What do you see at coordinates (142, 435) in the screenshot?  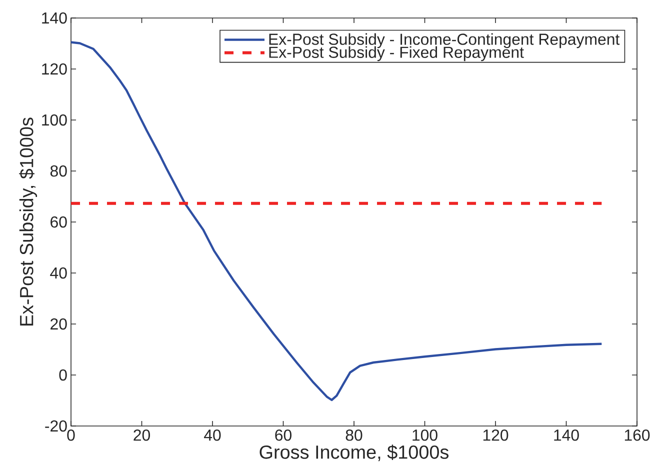 I see `x-tick-label: 20` at bounding box center [142, 435].